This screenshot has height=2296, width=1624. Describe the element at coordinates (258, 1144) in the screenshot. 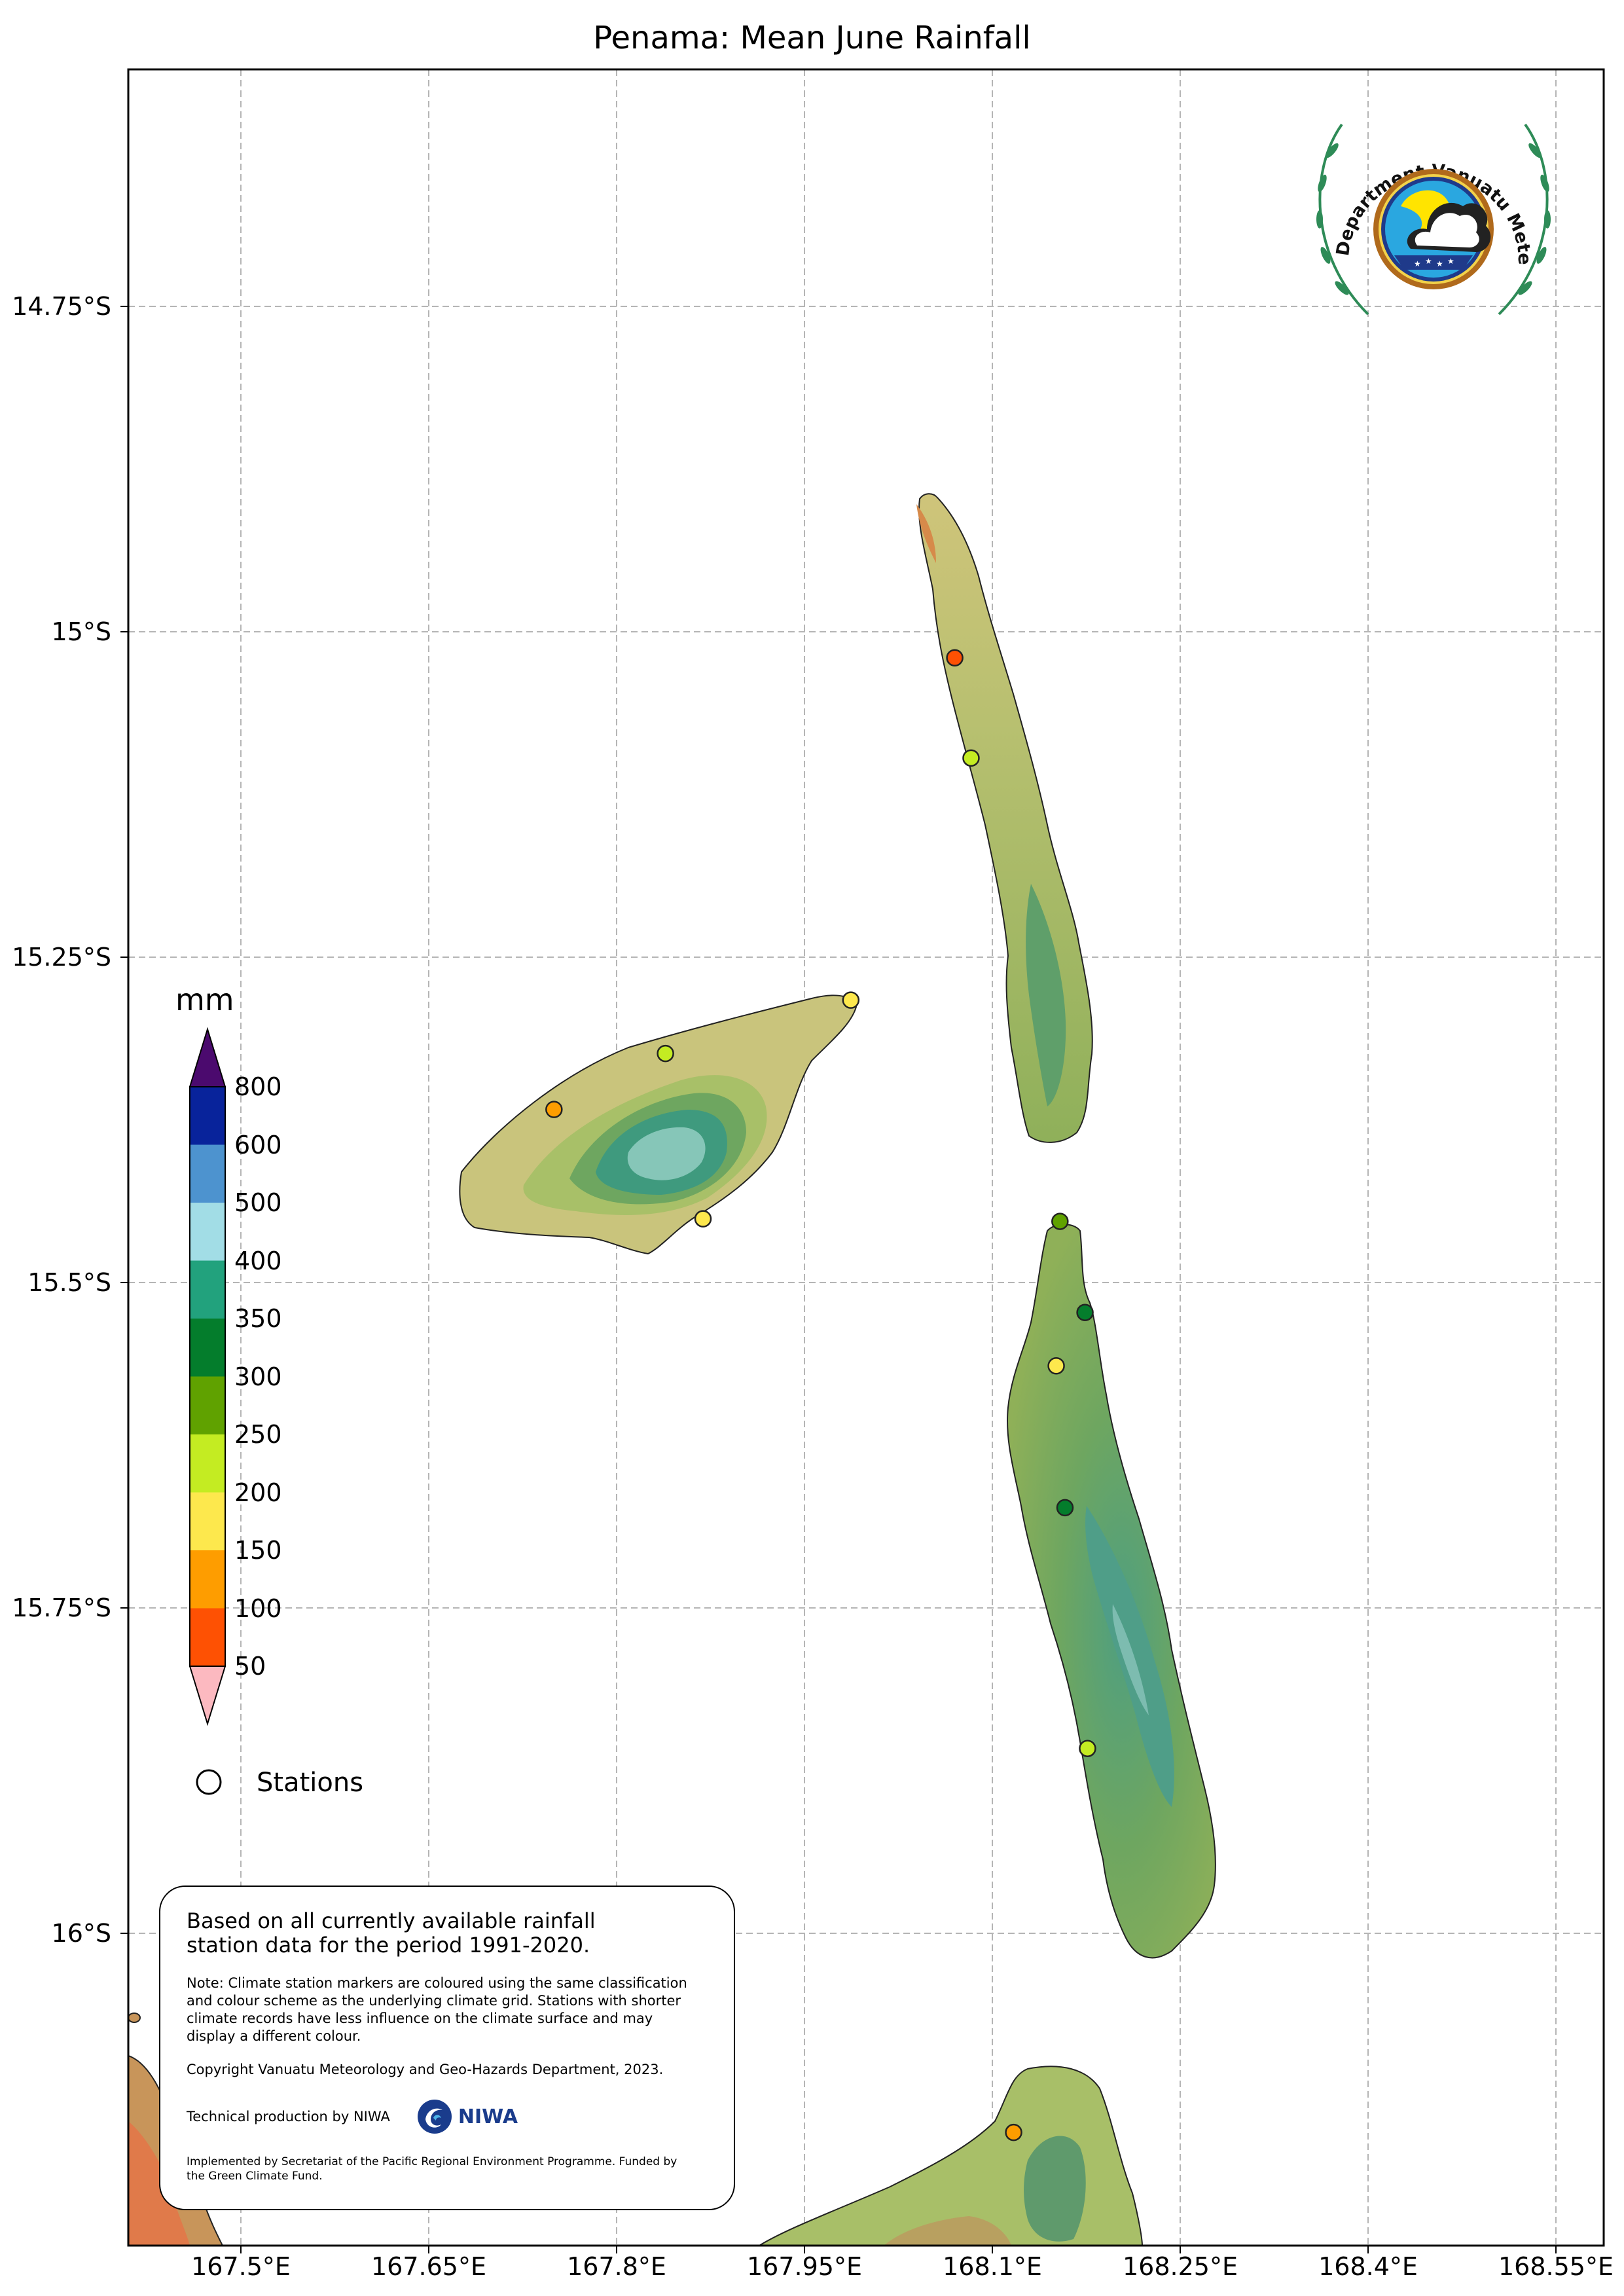

I see `colorbar-label: 600` at that location.